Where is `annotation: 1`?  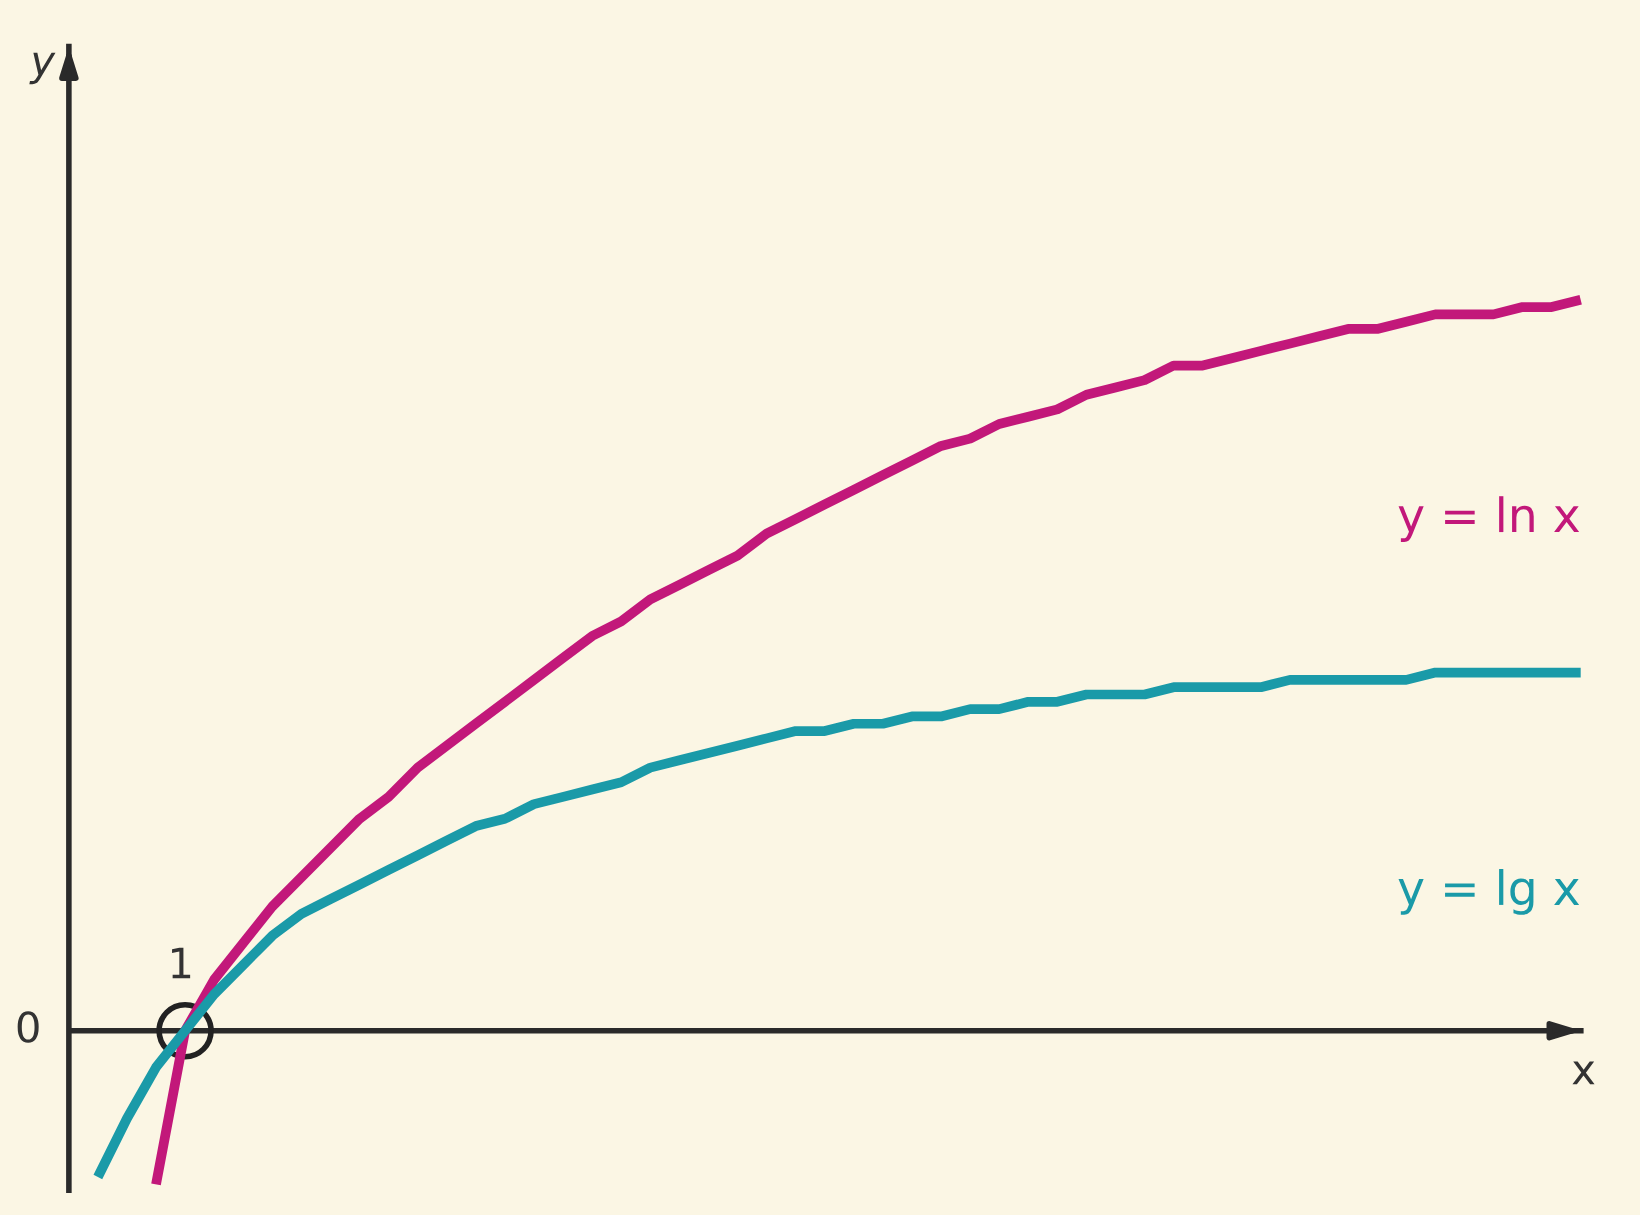
annotation: 1 is located at coordinates (181, 963).